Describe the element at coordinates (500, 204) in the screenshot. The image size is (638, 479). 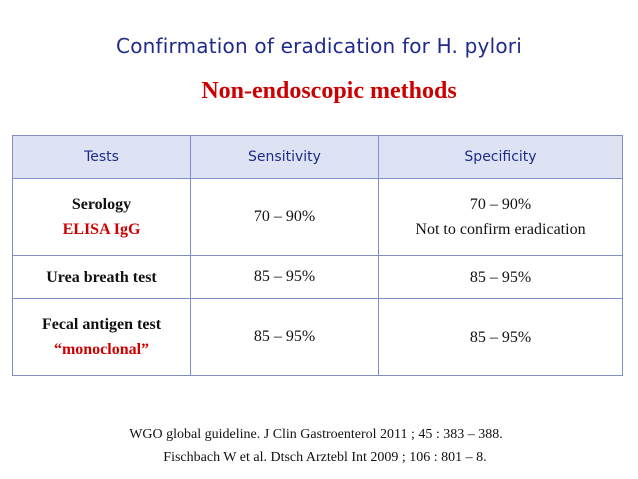
I see `specificity-value: 70 – 90%` at that location.